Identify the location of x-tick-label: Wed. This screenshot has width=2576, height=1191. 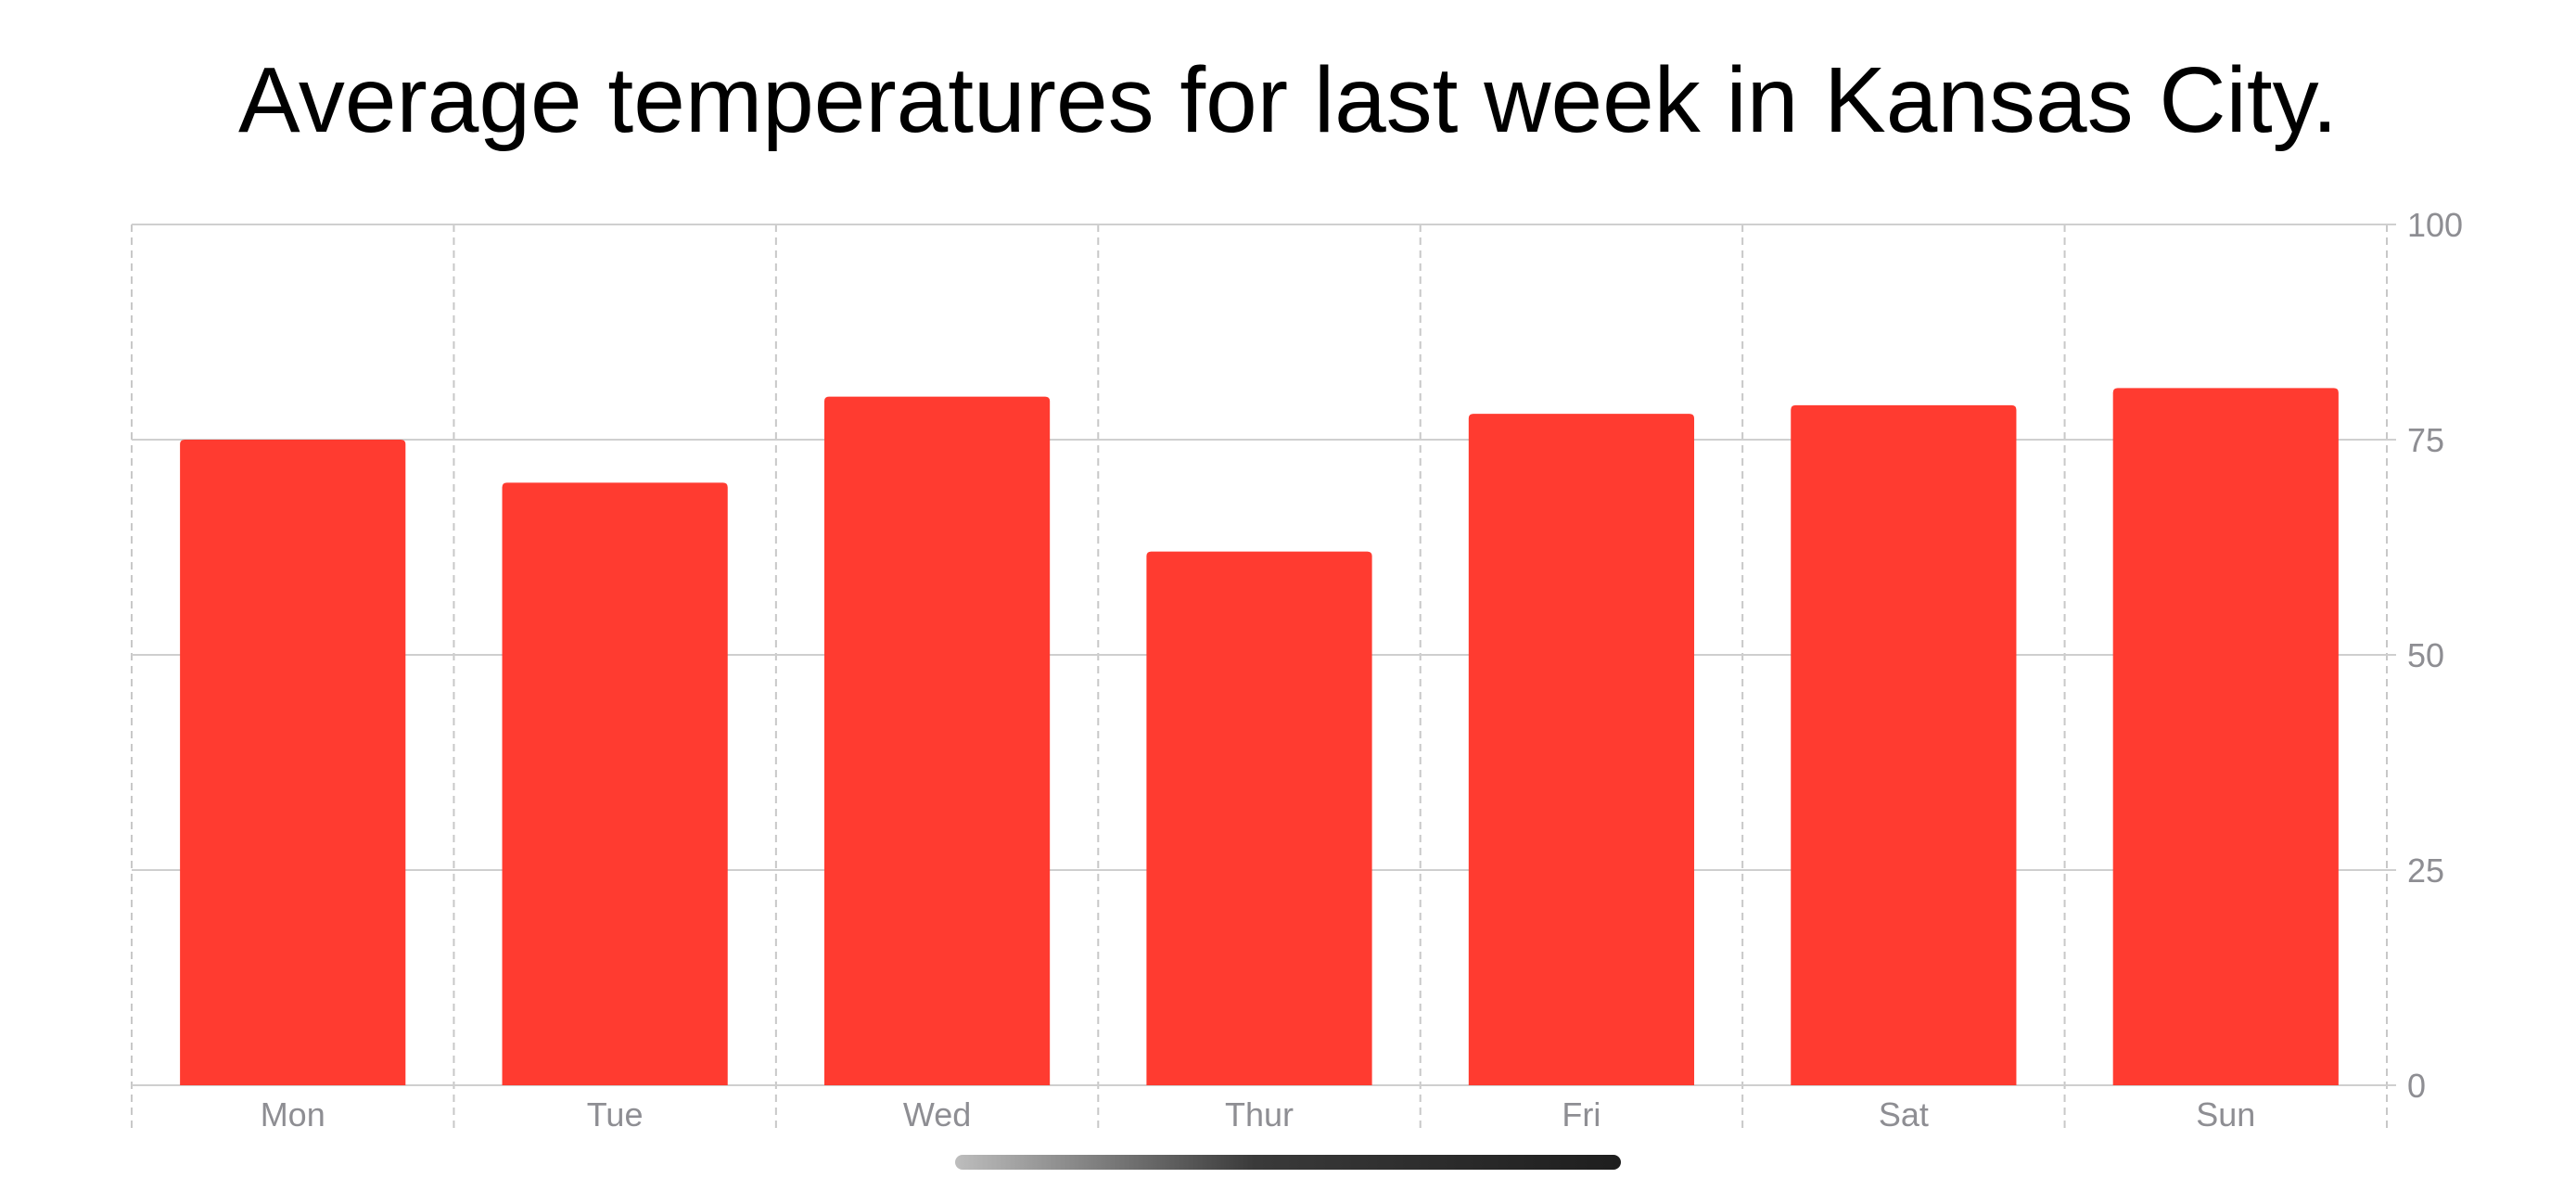
(937, 1114).